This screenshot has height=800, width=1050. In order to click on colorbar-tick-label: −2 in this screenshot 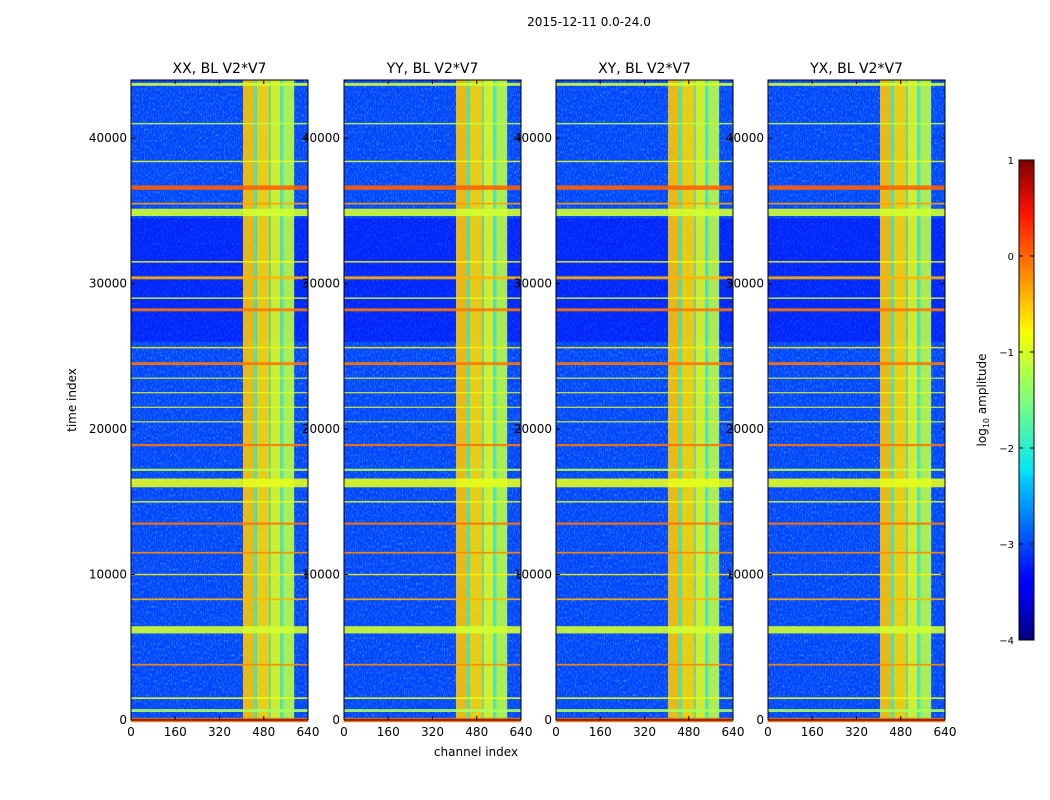, I will do `click(1006, 449)`.